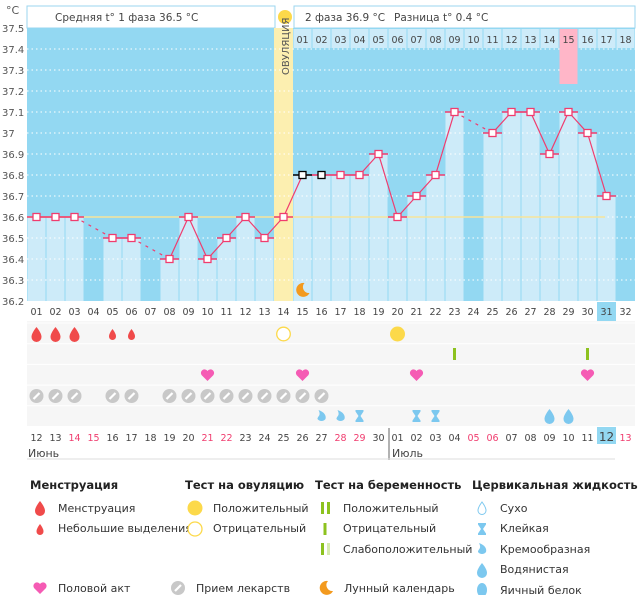 The image size is (644, 595). Describe the element at coordinates (245, 312) in the screenshot. I see `cycle-day-label: 12` at that location.